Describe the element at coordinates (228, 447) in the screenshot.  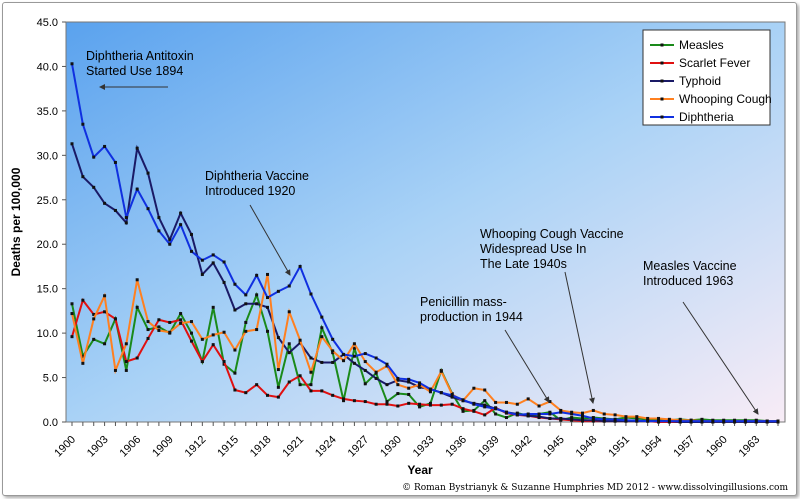
I see `x-tick-label: 1915` at that location.